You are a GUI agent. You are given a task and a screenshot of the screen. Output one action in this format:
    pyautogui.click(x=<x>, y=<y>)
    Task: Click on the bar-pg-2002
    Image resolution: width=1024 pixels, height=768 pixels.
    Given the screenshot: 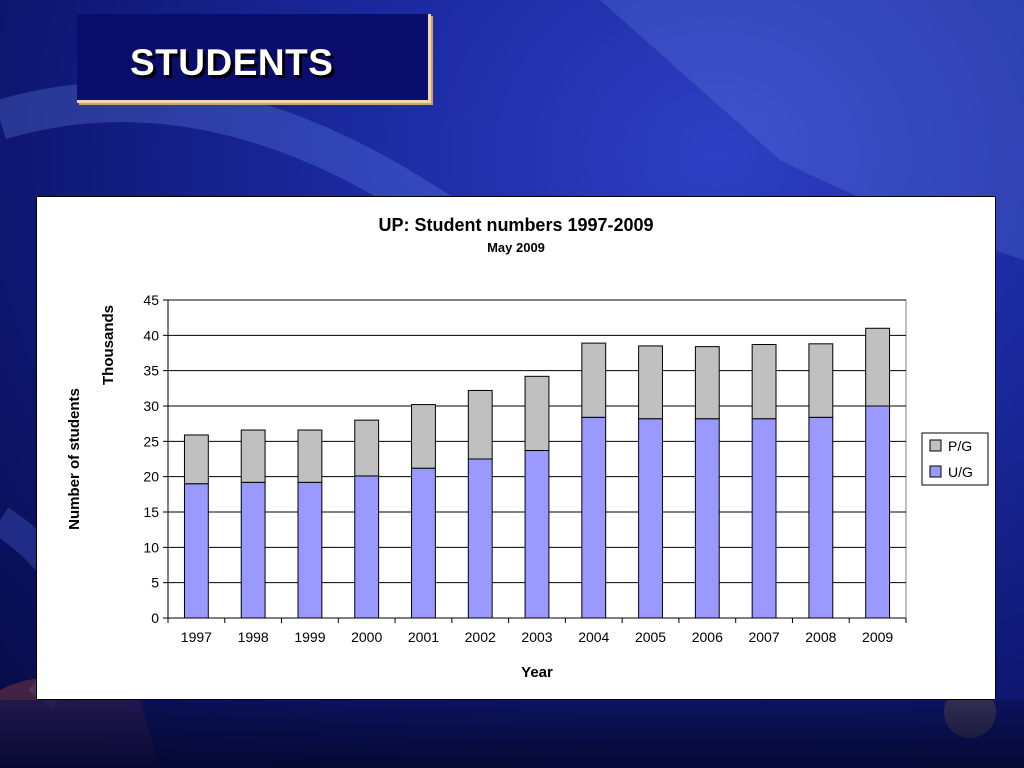 What is the action you would take?
    pyautogui.click(x=480, y=424)
    